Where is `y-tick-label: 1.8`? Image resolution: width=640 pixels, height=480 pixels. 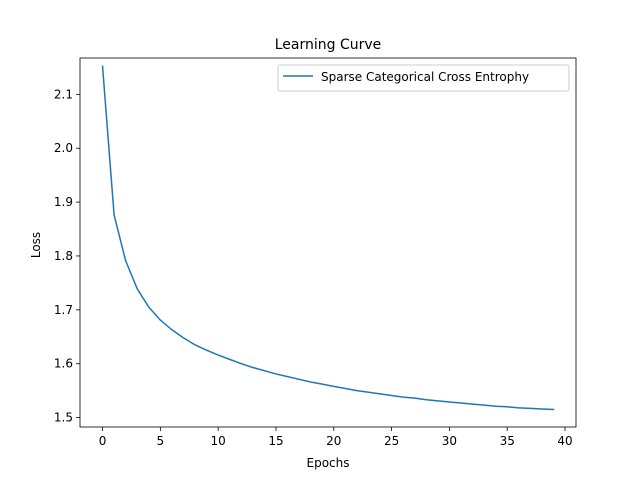
y-tick-label: 1.8 is located at coordinates (63, 256).